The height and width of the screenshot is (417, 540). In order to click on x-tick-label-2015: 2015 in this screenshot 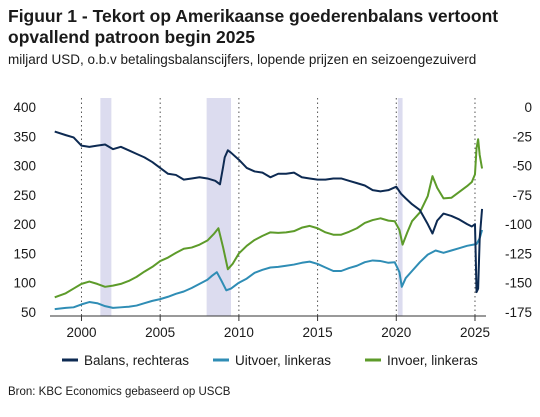, I will do `click(318, 332)`.